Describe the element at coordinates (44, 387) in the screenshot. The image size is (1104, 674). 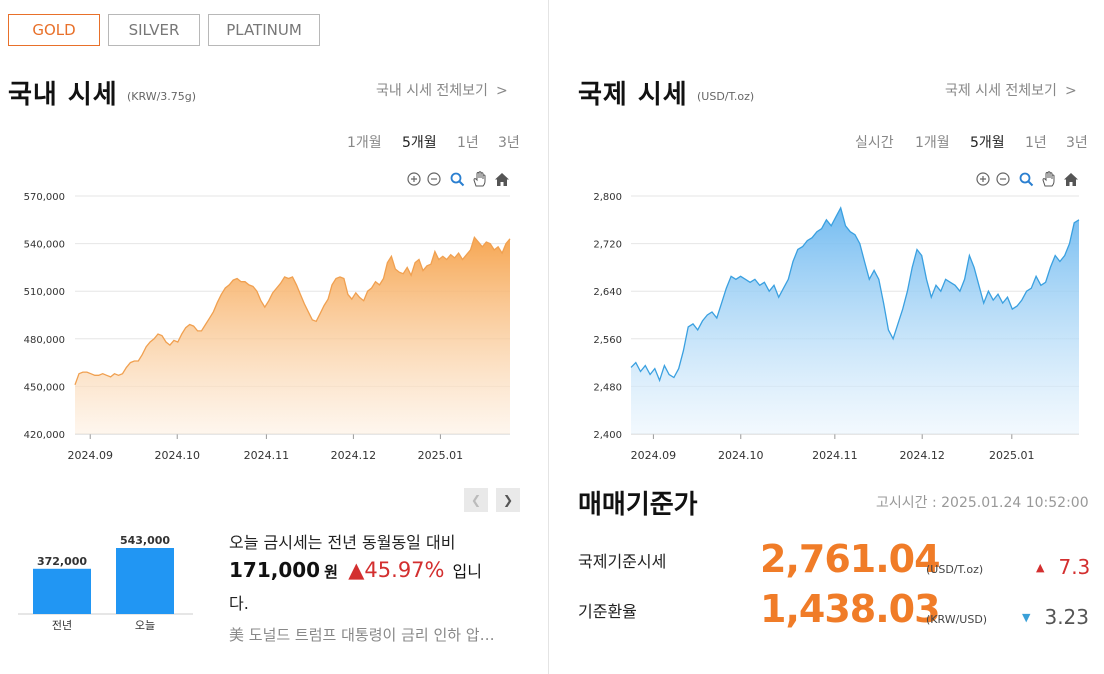
I see `y-tick-label: 450,000` at that location.